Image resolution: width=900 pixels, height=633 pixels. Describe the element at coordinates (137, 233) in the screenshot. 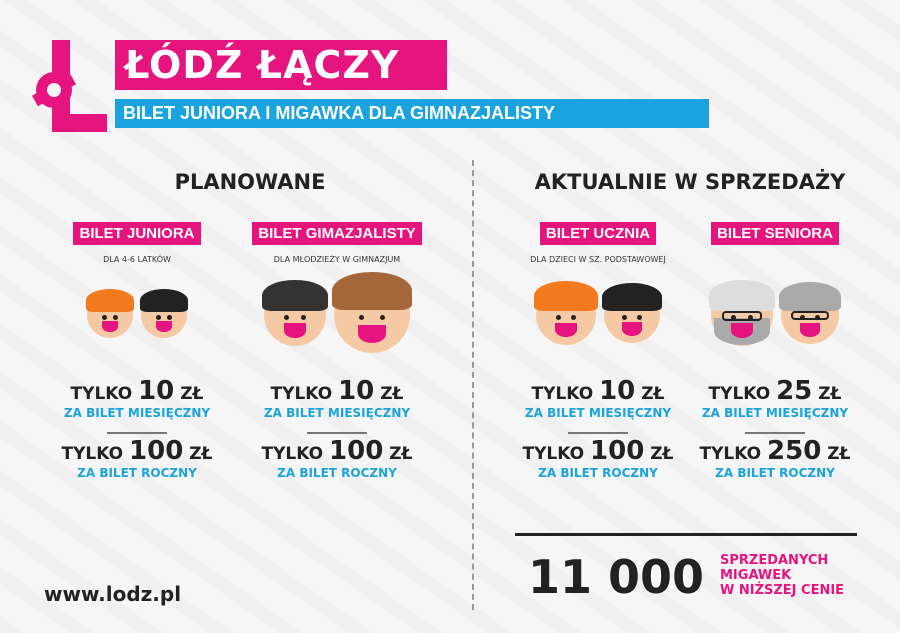

I see `ticket-badge: BILET JUNIORA` at that location.